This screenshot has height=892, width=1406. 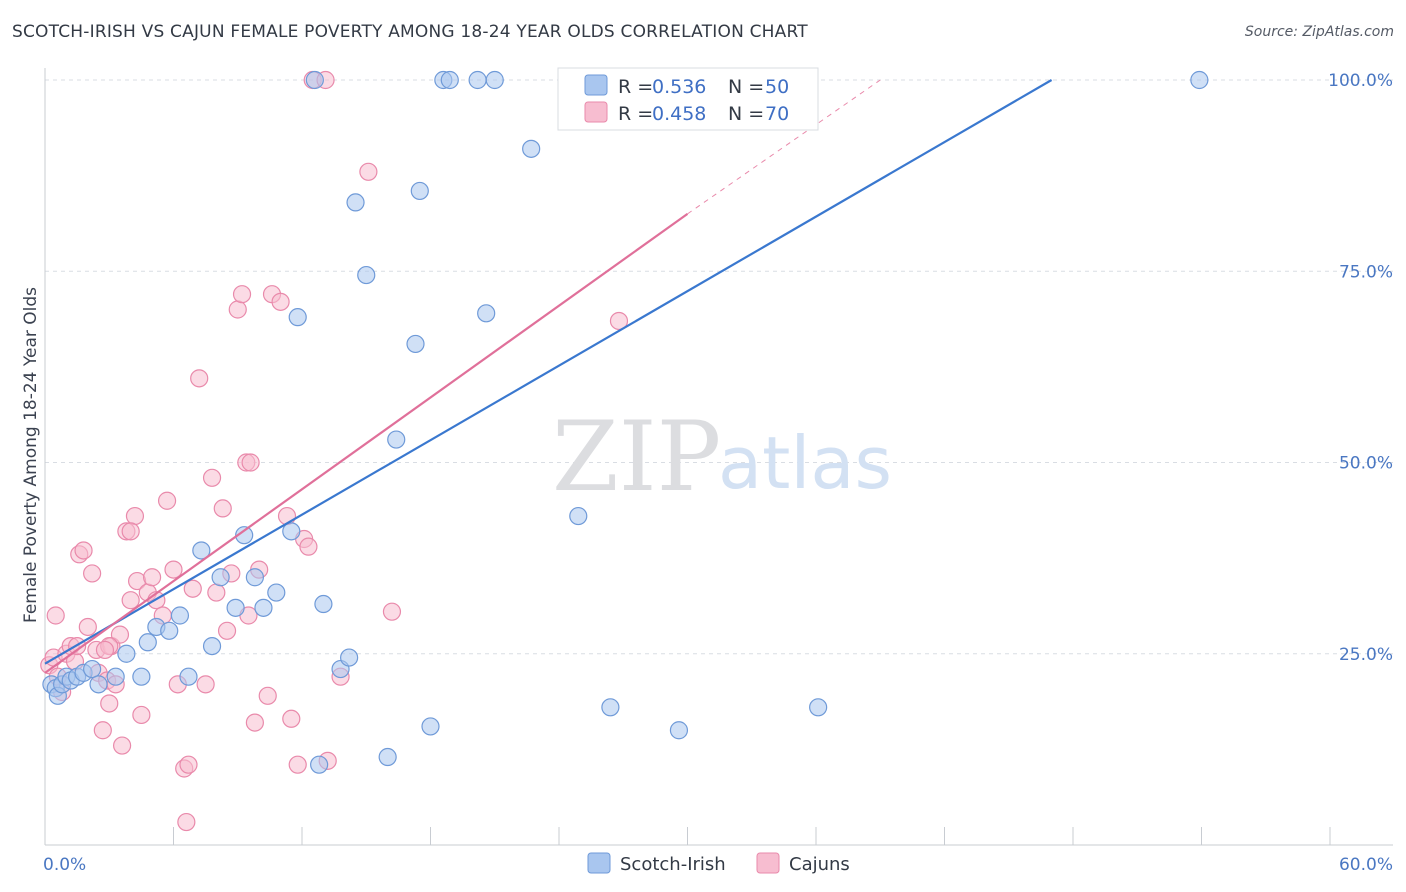 What do you see at coordinates (679, 87) in the screenshot?
I see `legend-r-value: 0.536` at bounding box center [679, 87].